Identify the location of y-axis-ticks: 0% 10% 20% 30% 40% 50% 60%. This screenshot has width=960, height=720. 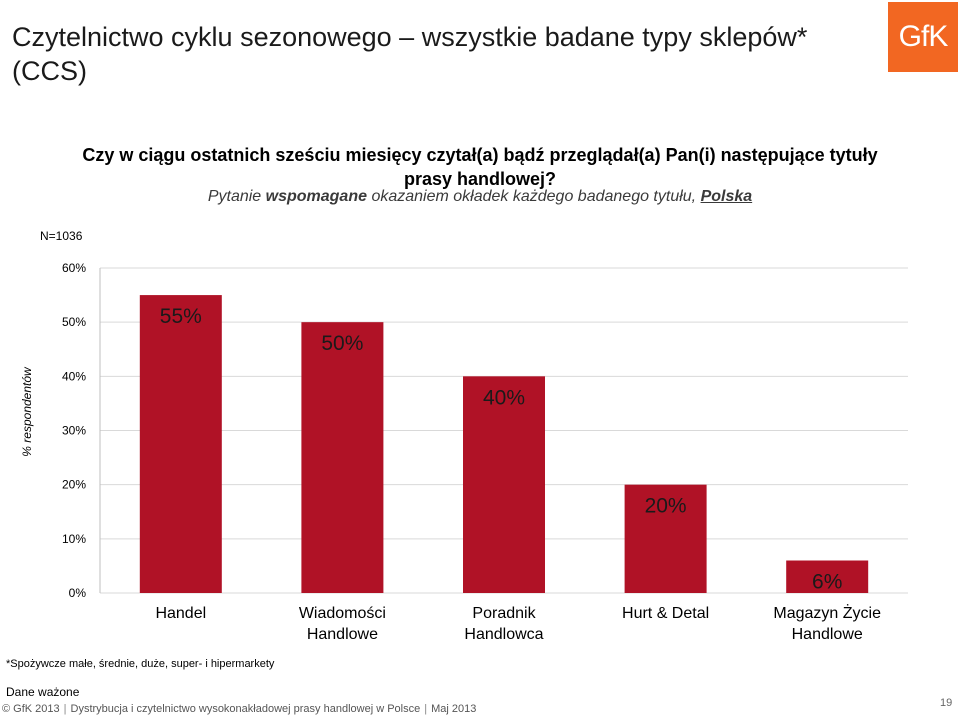
(74, 430).